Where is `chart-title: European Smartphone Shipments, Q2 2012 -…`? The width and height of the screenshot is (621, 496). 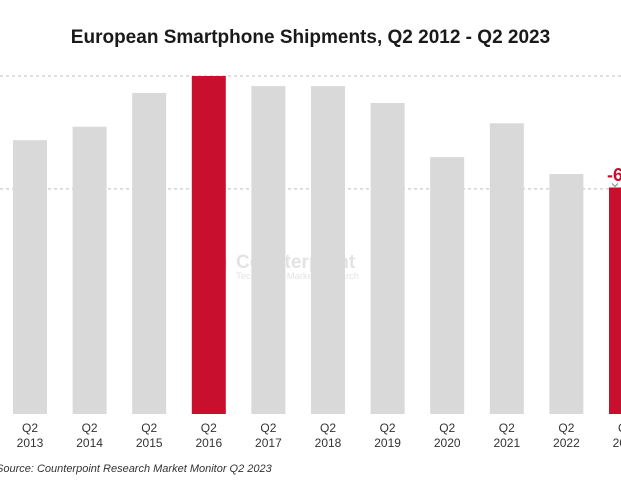 chart-title: European Smartphone Shipments, Q2 2012 -… is located at coordinates (310, 37).